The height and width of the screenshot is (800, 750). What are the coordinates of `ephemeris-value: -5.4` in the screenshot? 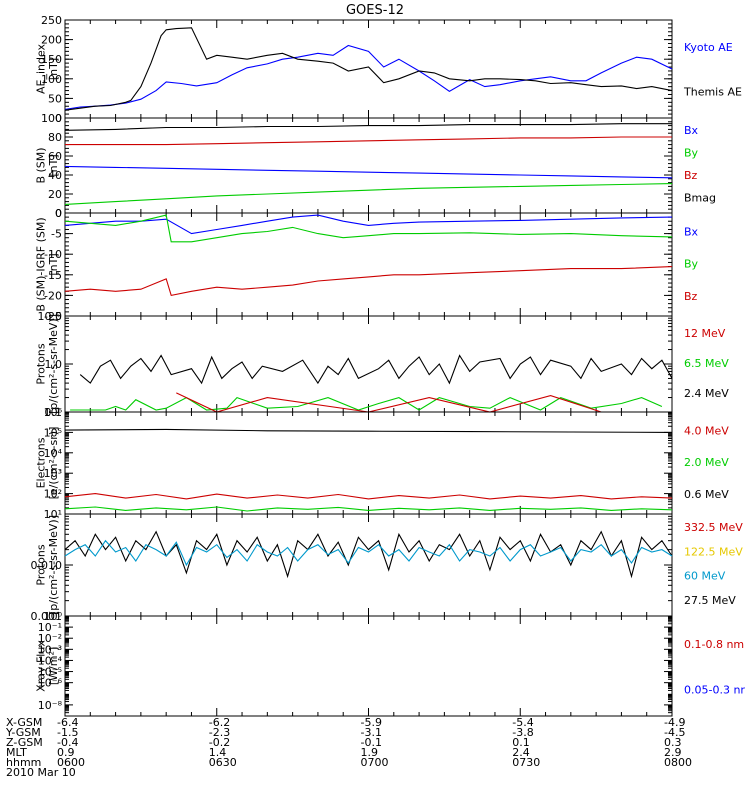 It's located at (522, 722).